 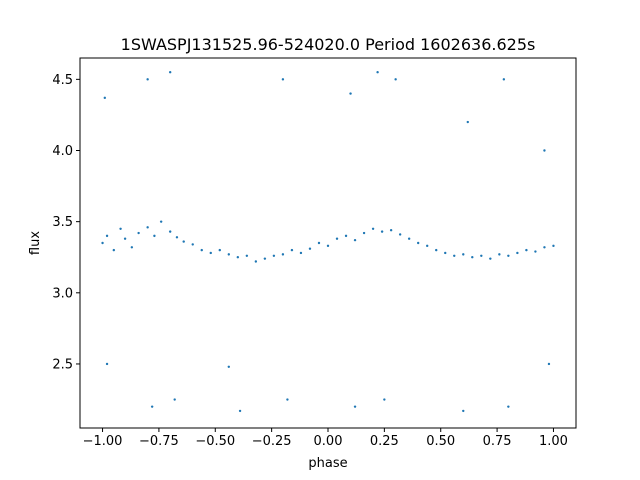 I want to click on x-axis-ticks: −1.00 −0.75 −0.50 −0.25 0.00 0.25 0.50 0.75 1.00, so click(x=325, y=438).